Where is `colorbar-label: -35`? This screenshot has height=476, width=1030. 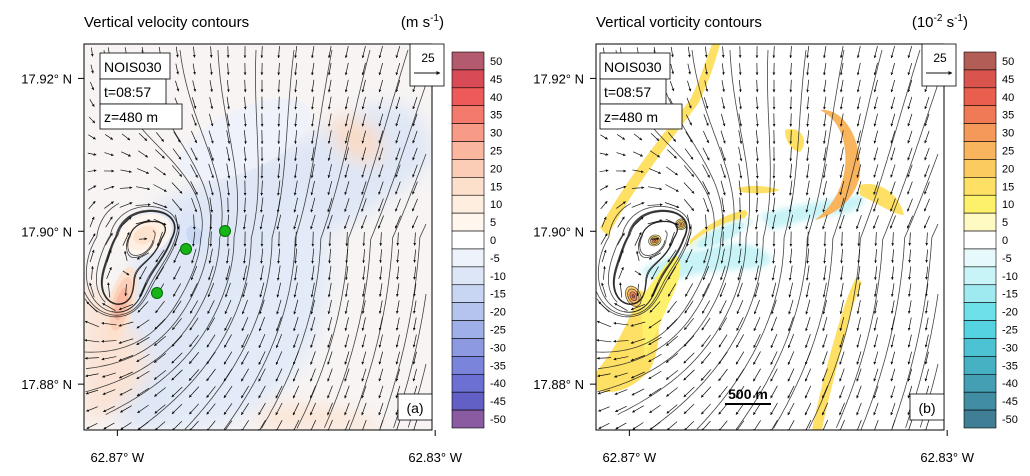 colorbar-label: -35 is located at coordinates (498, 366).